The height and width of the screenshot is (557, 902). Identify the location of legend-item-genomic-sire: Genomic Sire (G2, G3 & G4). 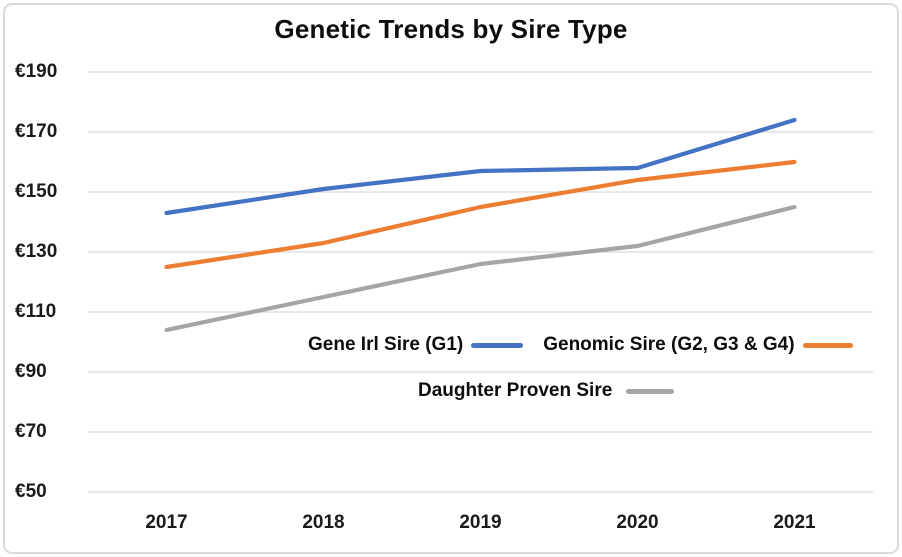
(698, 345).